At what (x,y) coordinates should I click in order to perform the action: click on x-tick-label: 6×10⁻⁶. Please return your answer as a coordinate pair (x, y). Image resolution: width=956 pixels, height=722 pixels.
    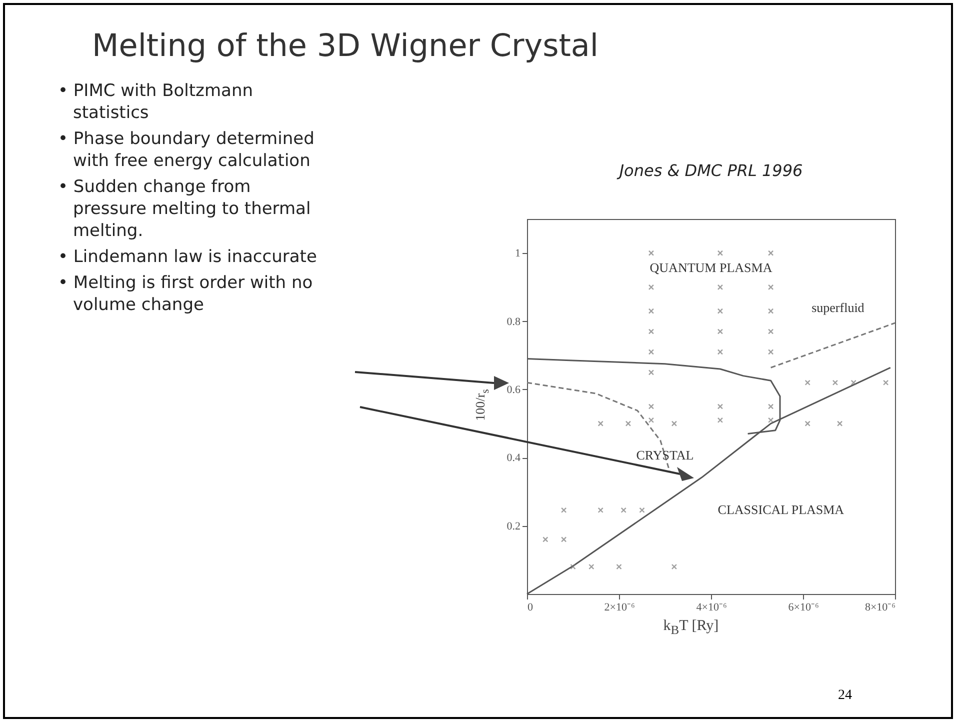
    Looking at the image, I should click on (803, 608).